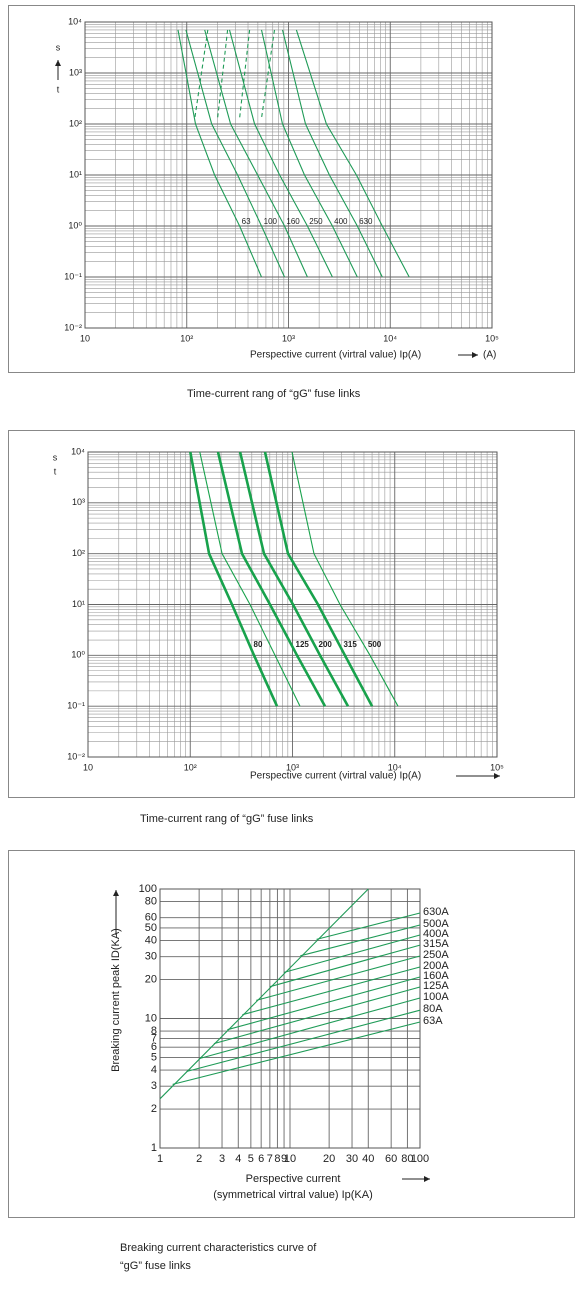 This screenshot has width=588, height=1300. What do you see at coordinates (151, 957) in the screenshot?
I see `y-tick-label: 30` at bounding box center [151, 957].